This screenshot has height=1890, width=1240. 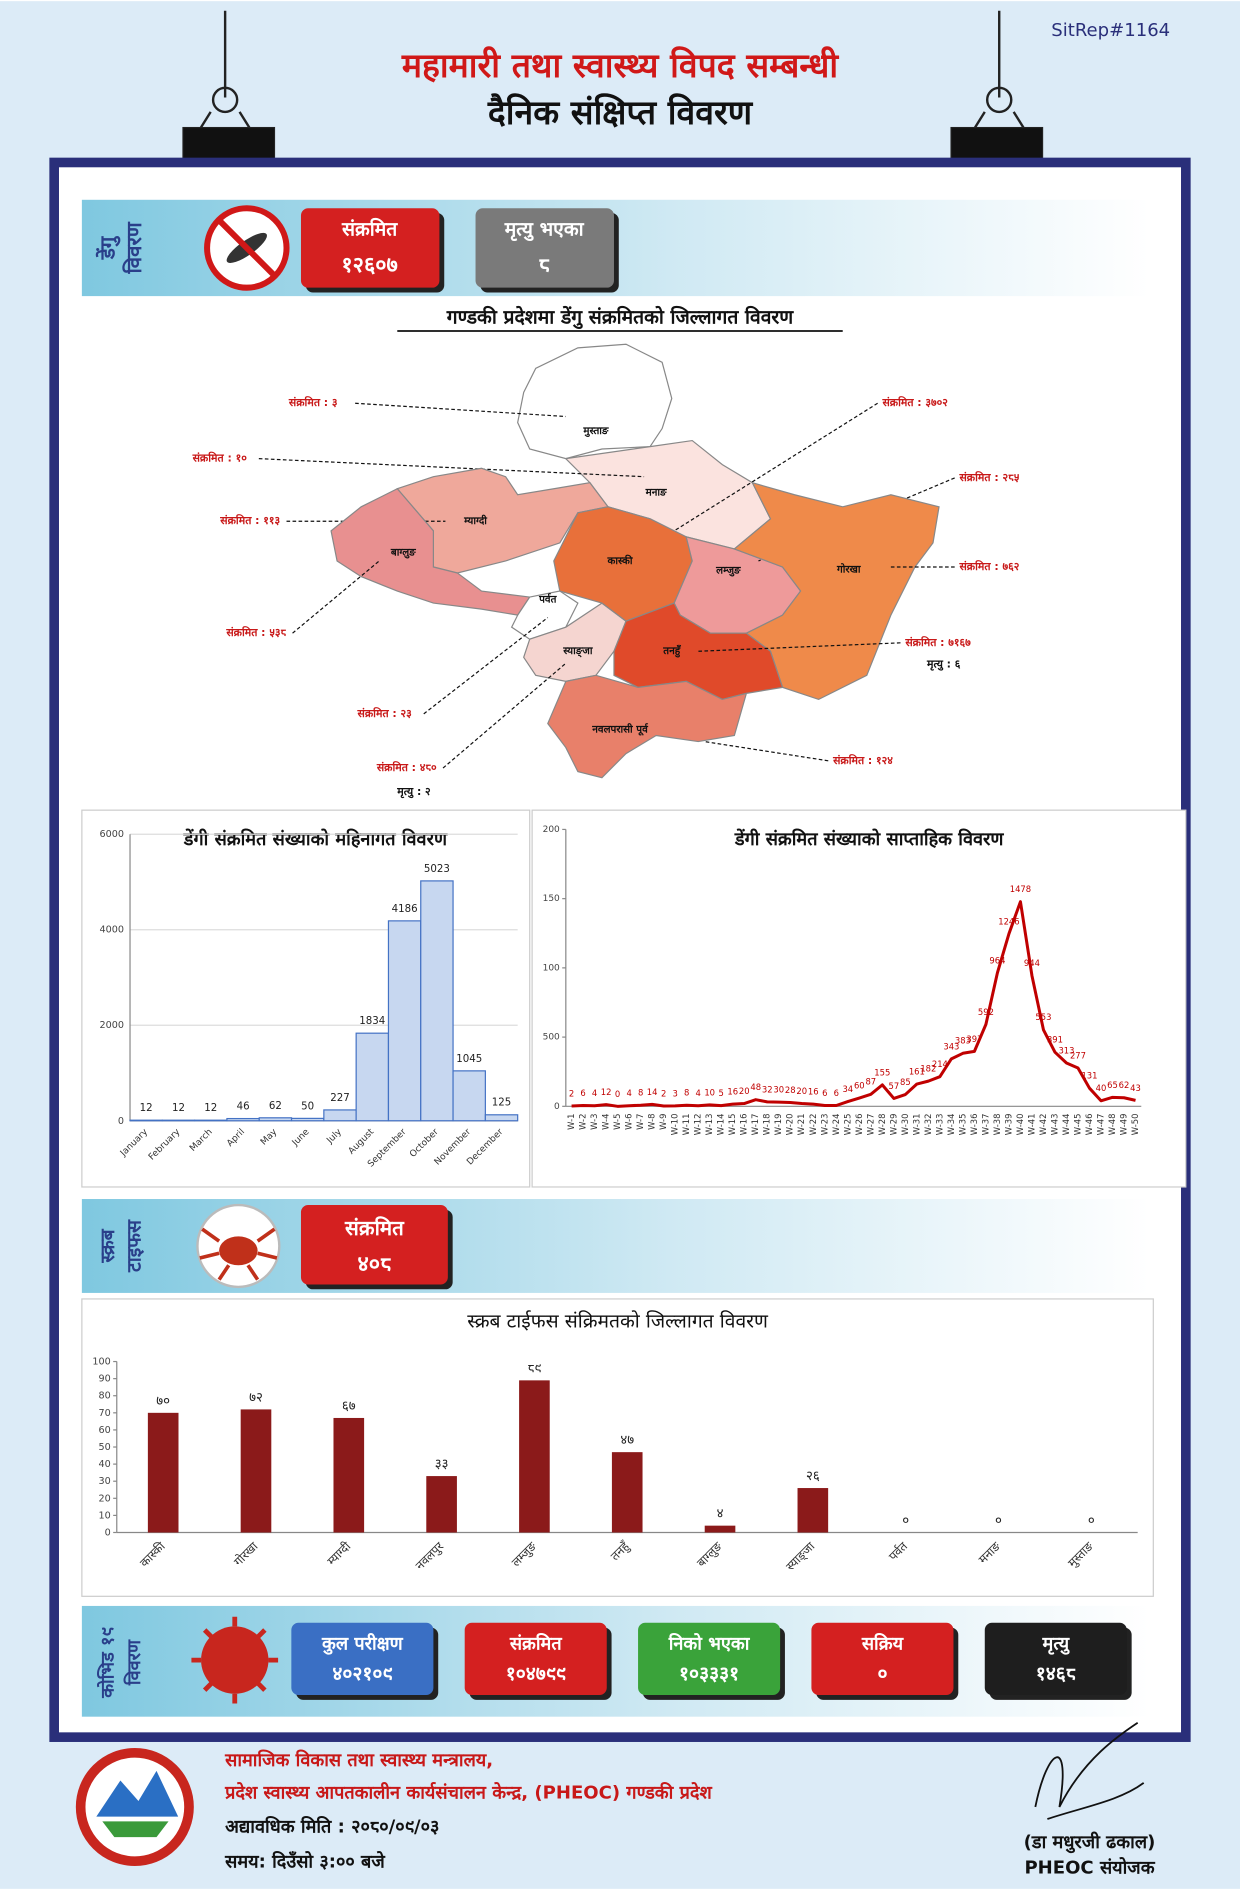 I want to click on box-label: सक्रिय, so click(x=883, y=1643).